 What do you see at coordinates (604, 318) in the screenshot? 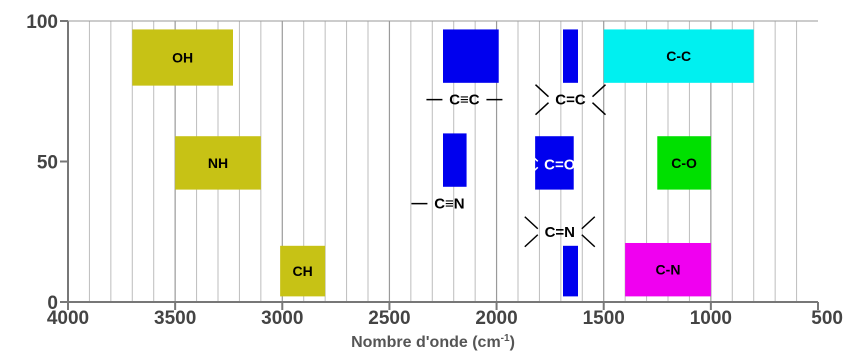
I see `x-tick-label: 1500` at bounding box center [604, 318].